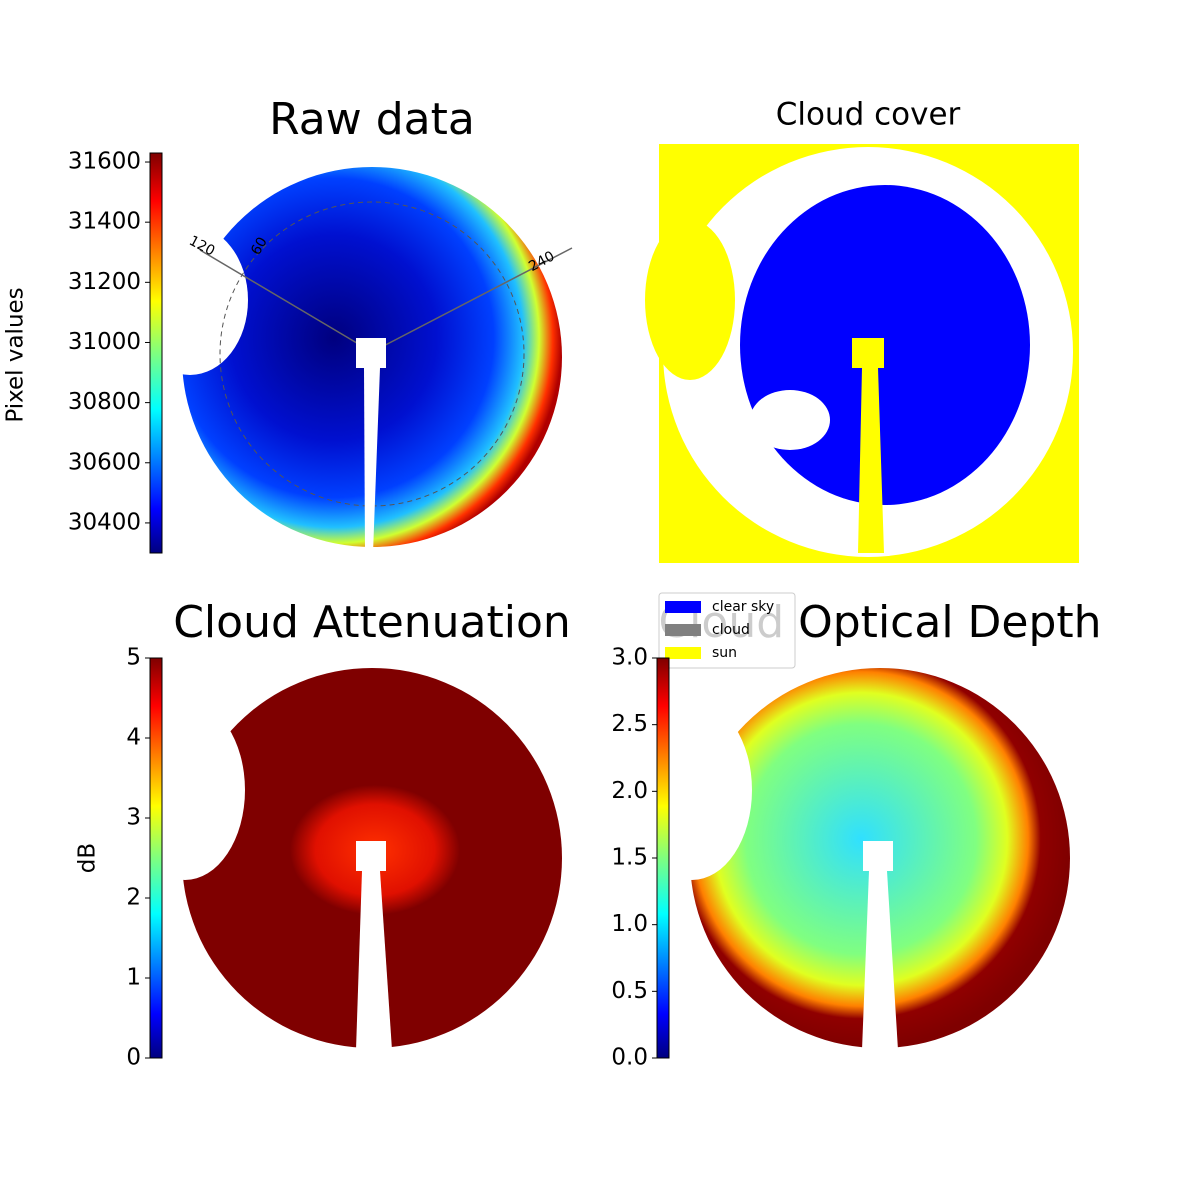 Image resolution: width=1200 pixels, height=1200 pixels. I want to click on tick-label: 2.5, so click(629, 724).